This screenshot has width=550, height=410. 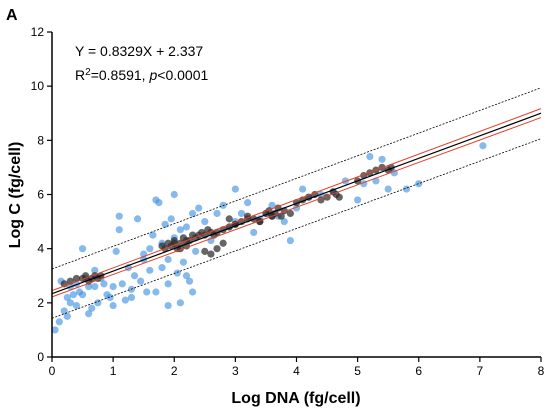 What do you see at coordinates (40, 140) in the screenshot?
I see `y-tick-label: 8` at bounding box center [40, 140].